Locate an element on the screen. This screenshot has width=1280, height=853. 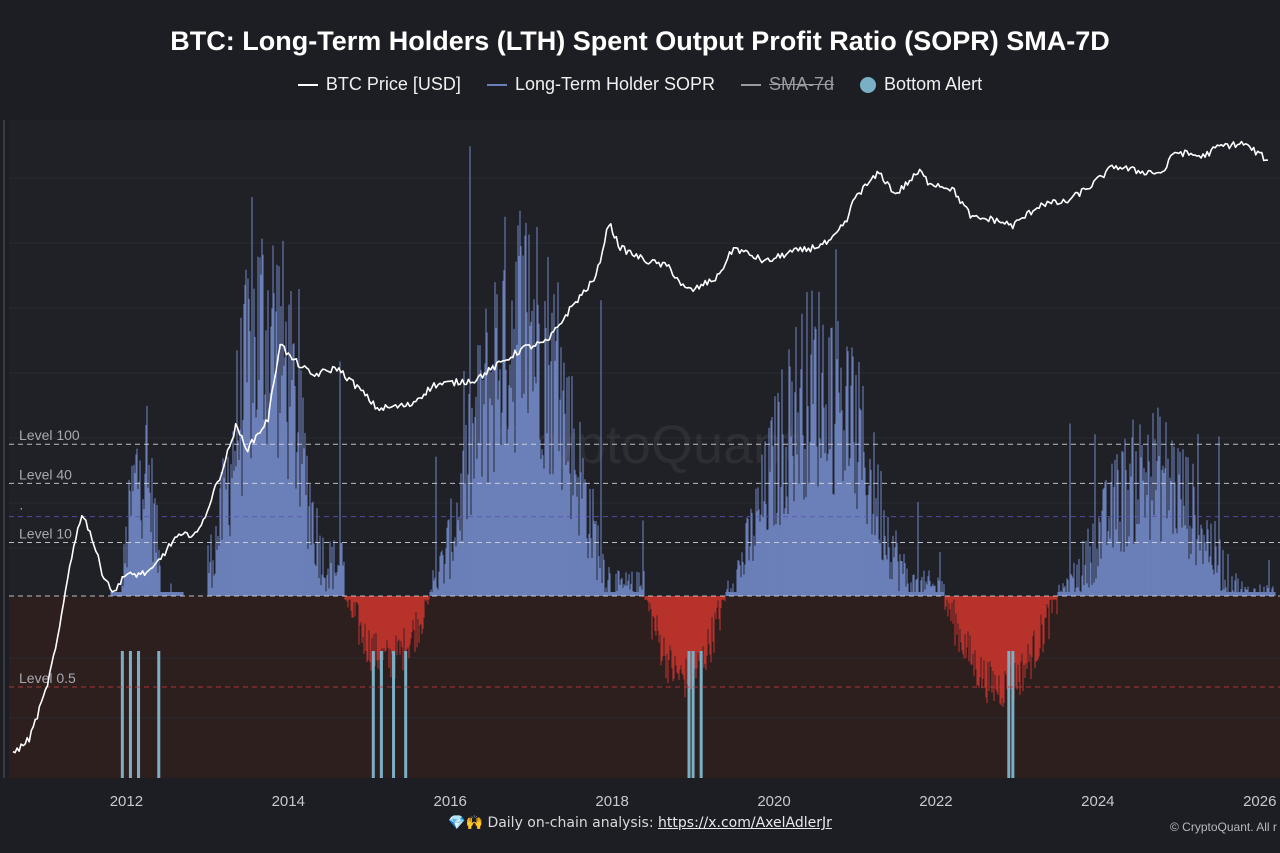
level-label: Level 0.5 is located at coordinates (47, 678).